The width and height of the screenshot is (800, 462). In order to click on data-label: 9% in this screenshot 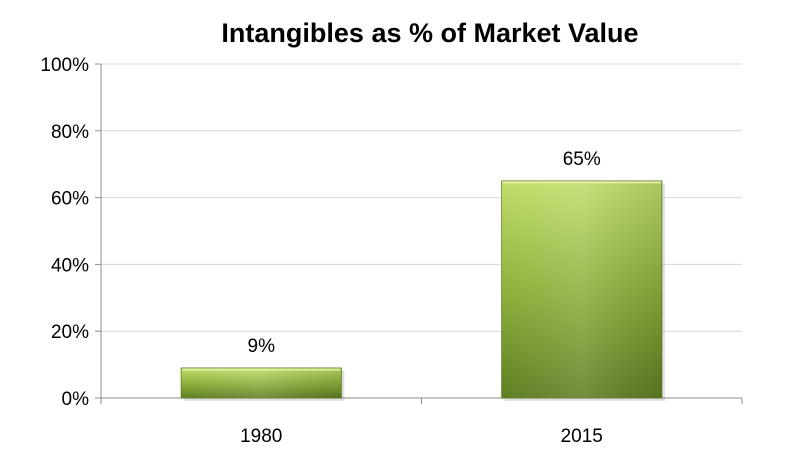, I will do `click(262, 346)`.